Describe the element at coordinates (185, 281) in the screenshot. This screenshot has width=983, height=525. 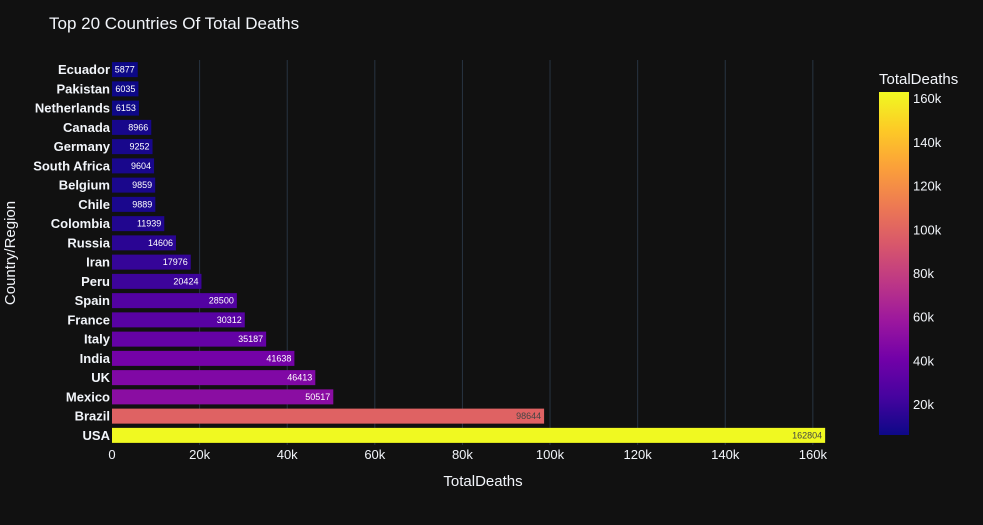
I see `bar-value-label: 20424` at that location.